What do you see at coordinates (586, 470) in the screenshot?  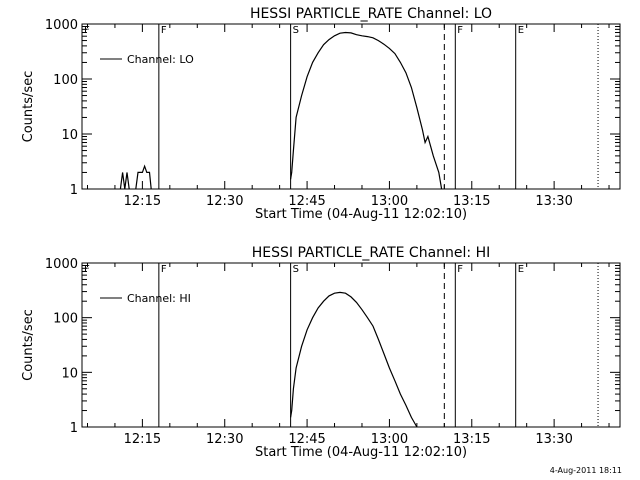 I see `footer-timestamp: 4-Aug-2011 18:11` at bounding box center [586, 470].